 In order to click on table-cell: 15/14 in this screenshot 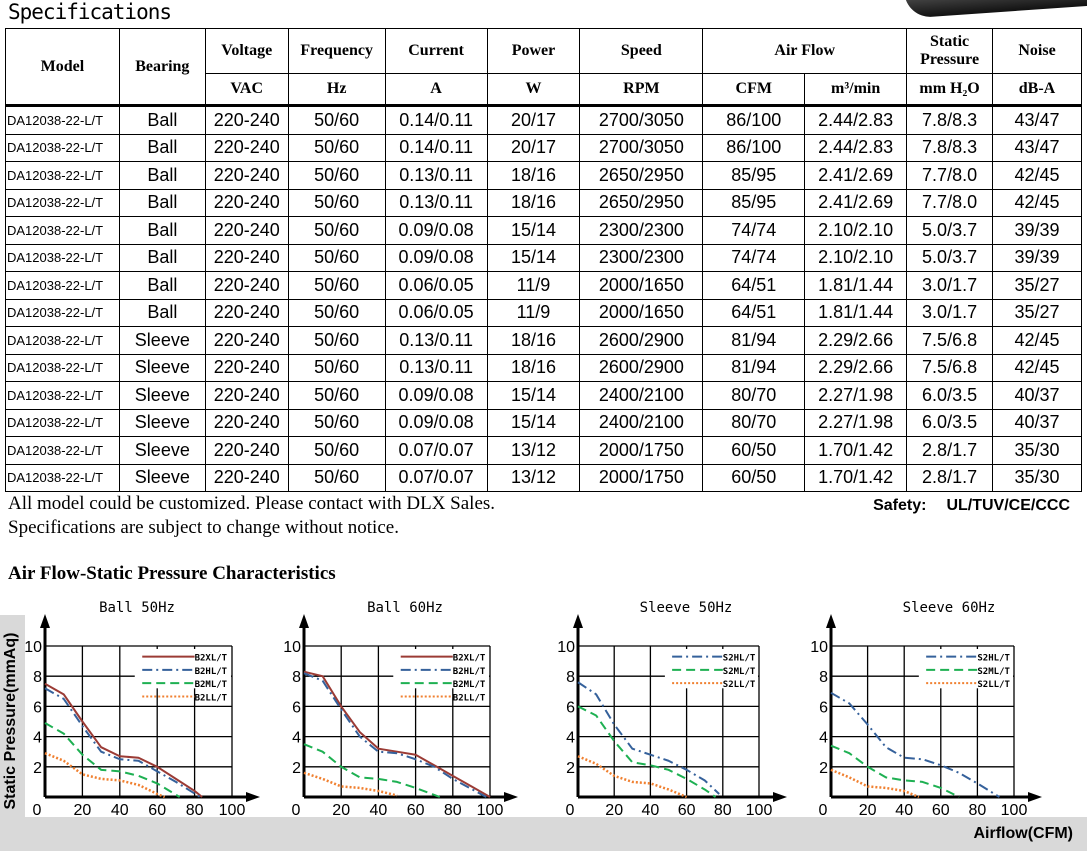, I will do `click(533, 422)`.